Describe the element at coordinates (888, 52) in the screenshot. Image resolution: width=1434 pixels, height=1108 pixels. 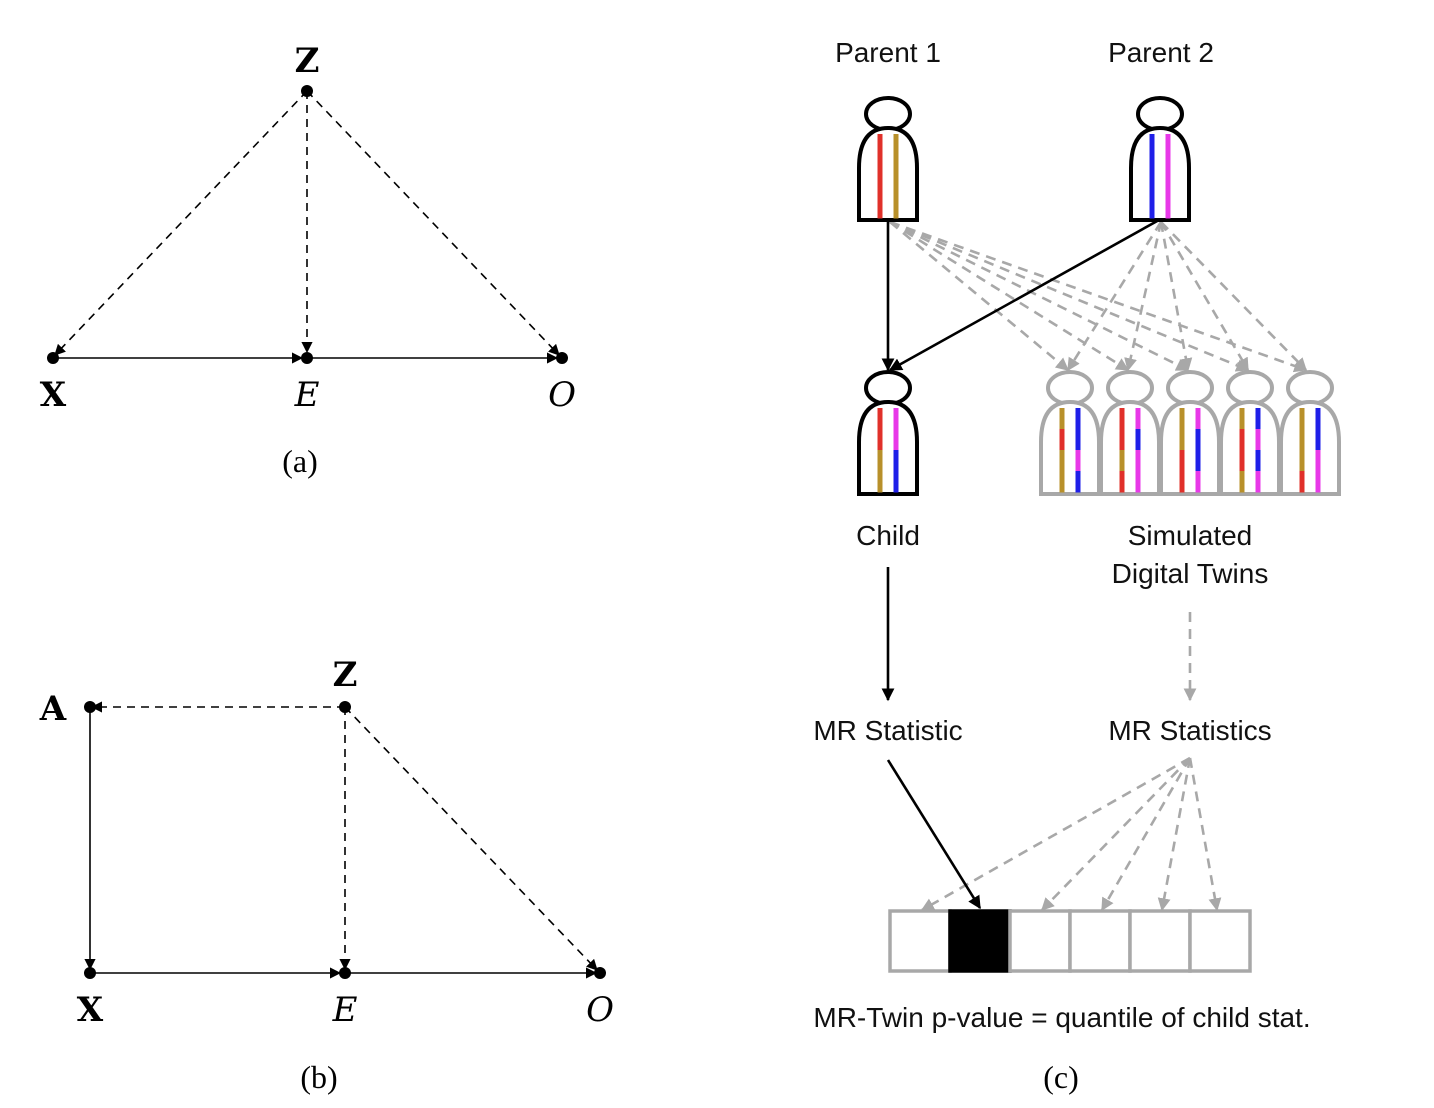
I see `parent1-label: Parent 1` at that location.